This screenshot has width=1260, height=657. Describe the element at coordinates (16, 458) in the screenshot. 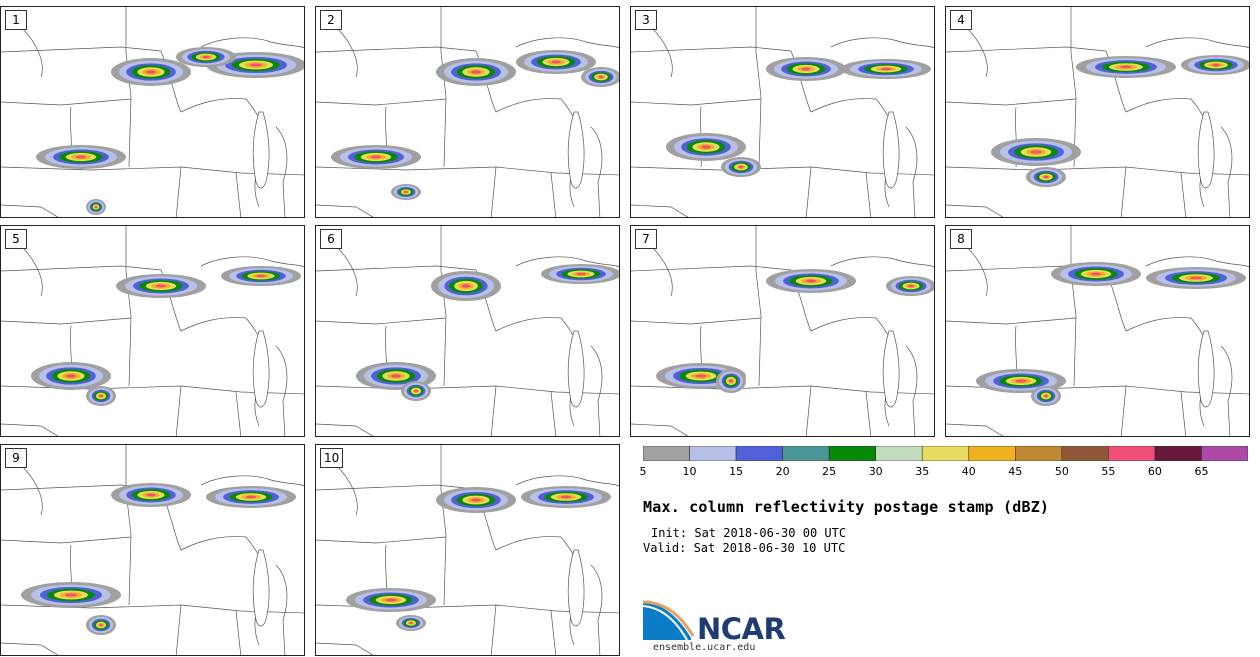

I see `member-number: 9` at that location.